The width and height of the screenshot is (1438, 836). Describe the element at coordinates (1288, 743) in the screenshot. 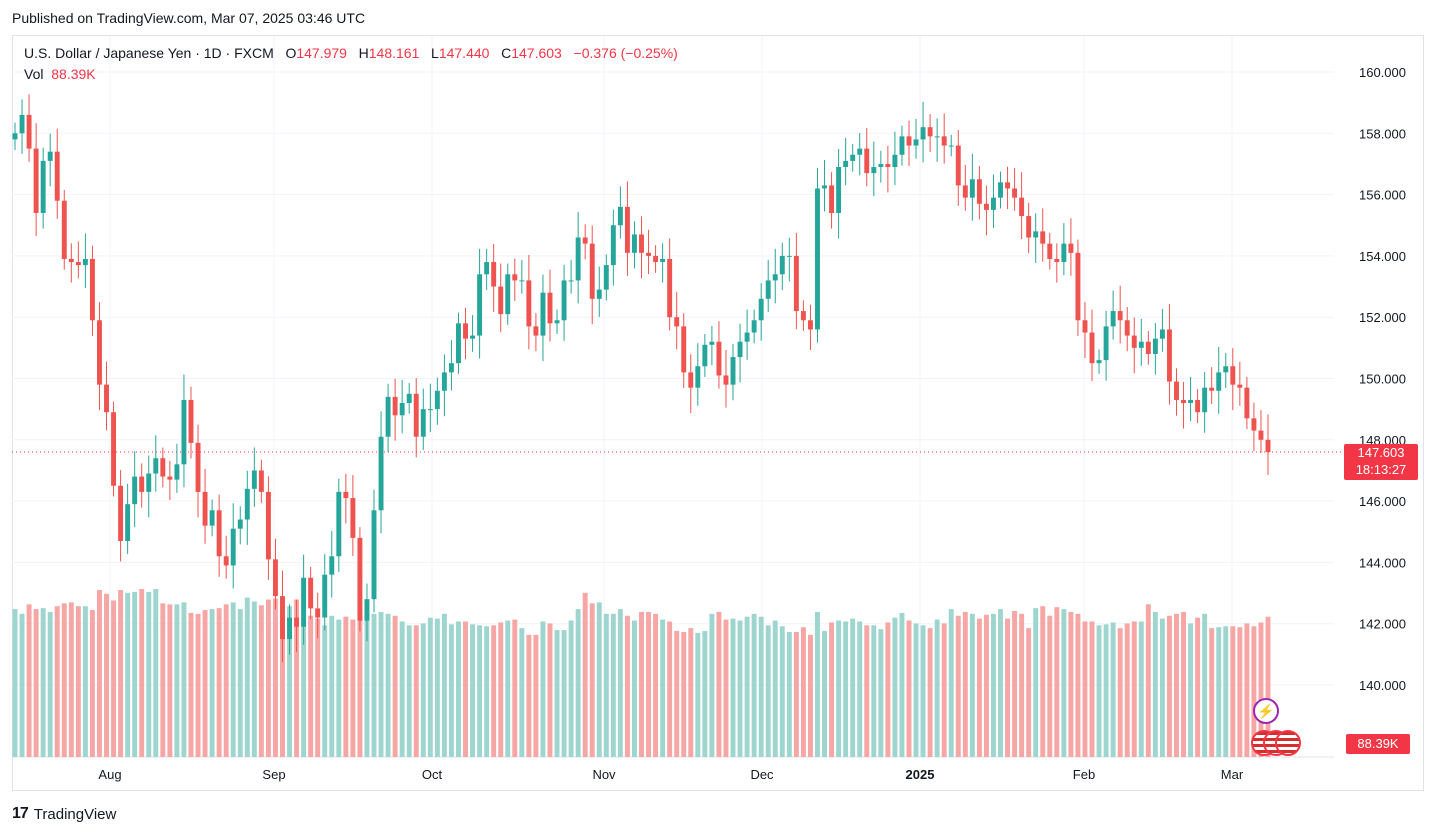

I see `us-flag-icon` at that location.